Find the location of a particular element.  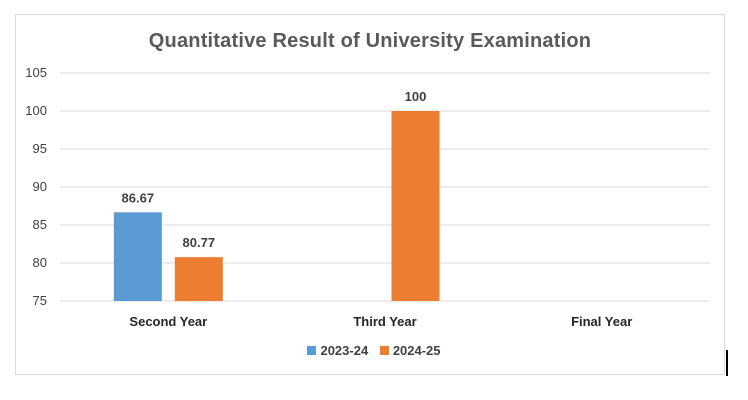

data-label-2024-25-third-year: 100 is located at coordinates (416, 96).